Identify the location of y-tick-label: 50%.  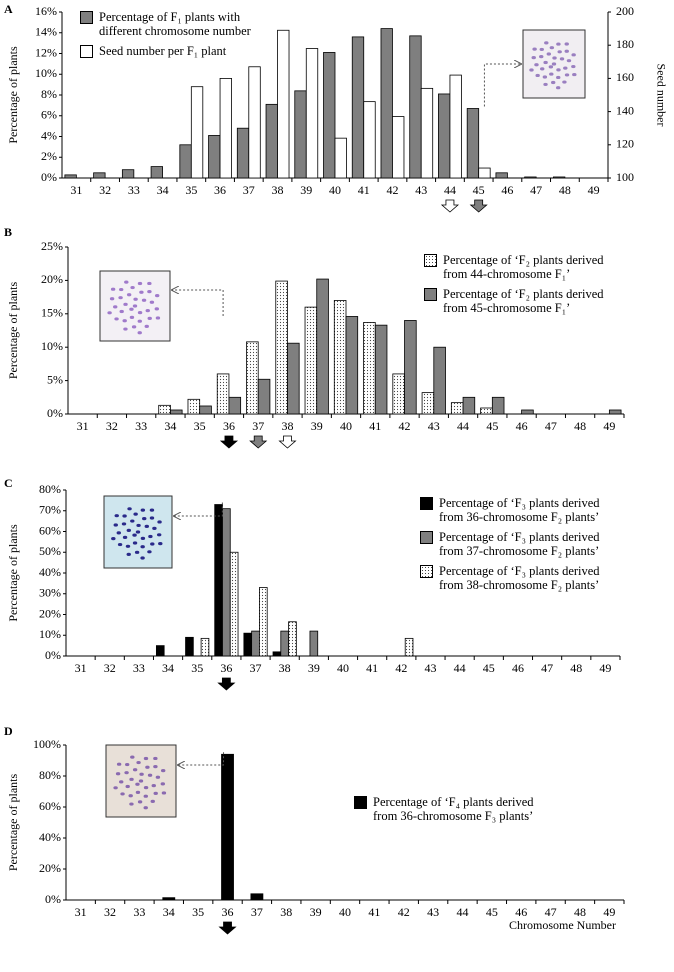
(50, 551).